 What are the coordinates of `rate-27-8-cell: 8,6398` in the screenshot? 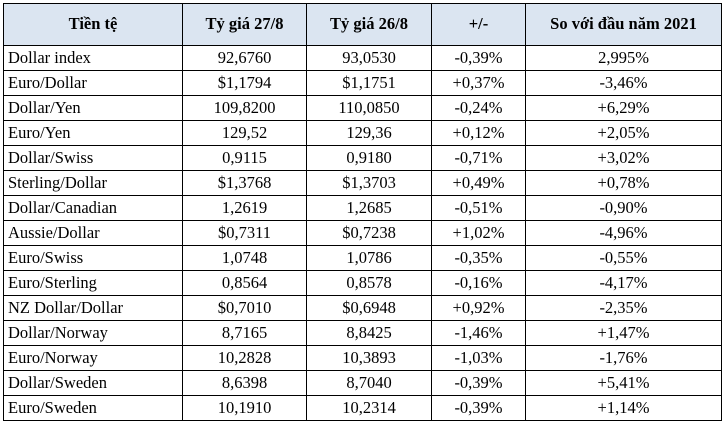 It's located at (244, 383).